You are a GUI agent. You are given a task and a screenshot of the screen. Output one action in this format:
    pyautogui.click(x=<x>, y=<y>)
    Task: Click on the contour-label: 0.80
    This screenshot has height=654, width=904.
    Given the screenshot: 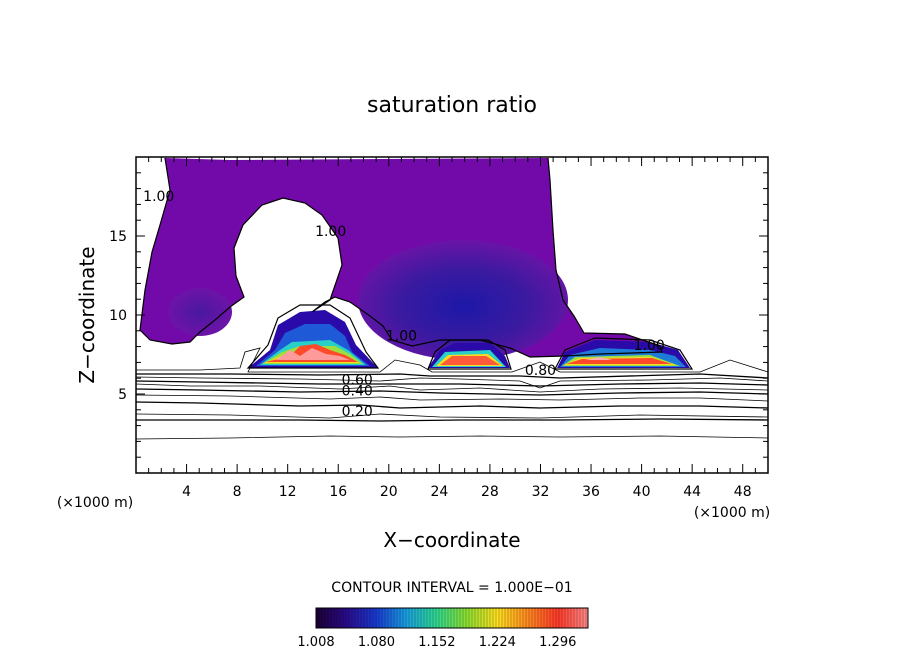 What is the action you would take?
    pyautogui.click(x=540, y=371)
    